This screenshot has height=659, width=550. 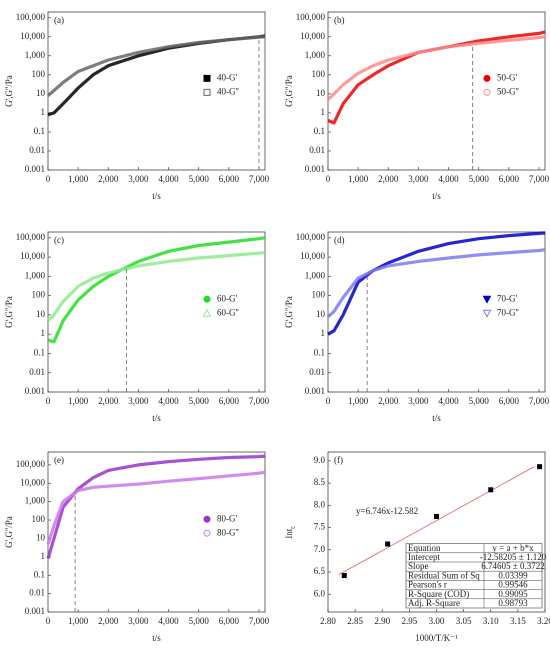 What do you see at coordinates (424, 557) in the screenshot?
I see `table-key: Intercept` at bounding box center [424, 557].